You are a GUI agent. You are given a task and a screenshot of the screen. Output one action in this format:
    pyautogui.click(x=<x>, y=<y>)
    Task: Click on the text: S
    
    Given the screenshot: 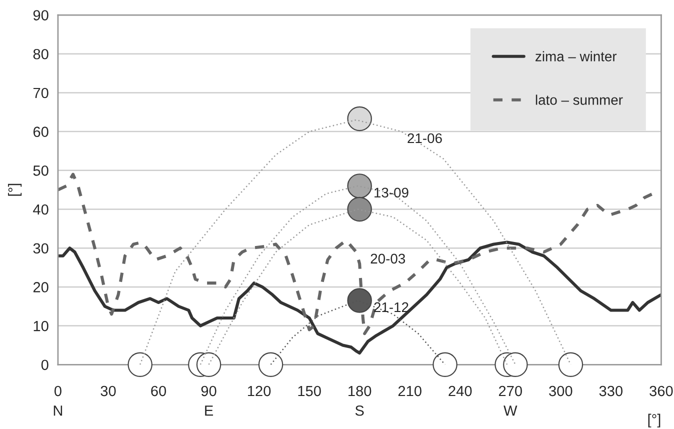 What is the action you would take?
    pyautogui.click(x=359, y=410)
    